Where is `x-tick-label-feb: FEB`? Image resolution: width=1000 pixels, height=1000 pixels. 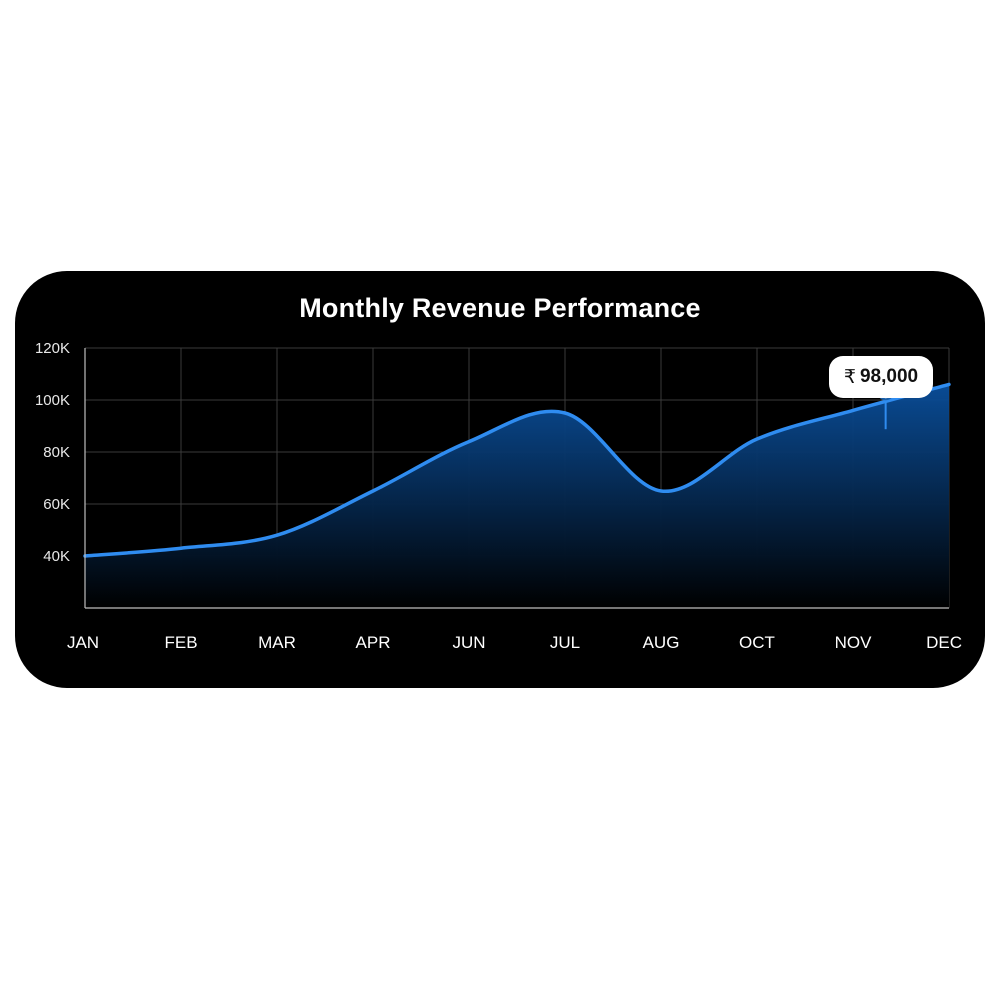 x-tick-label-feb: FEB is located at coordinates (180, 642).